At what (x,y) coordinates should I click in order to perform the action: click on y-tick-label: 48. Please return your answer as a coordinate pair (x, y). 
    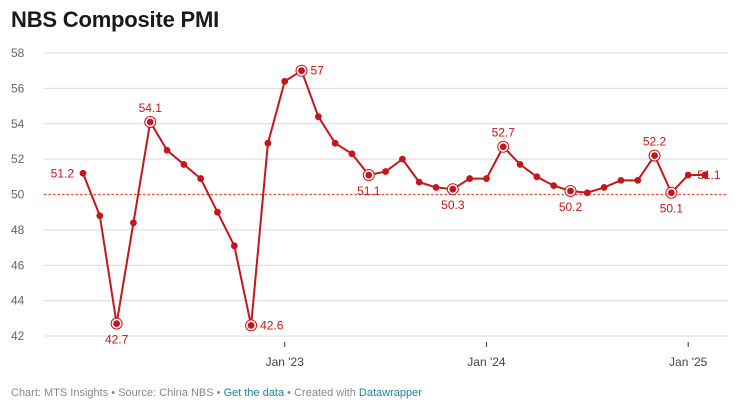
    Looking at the image, I should click on (18, 230).